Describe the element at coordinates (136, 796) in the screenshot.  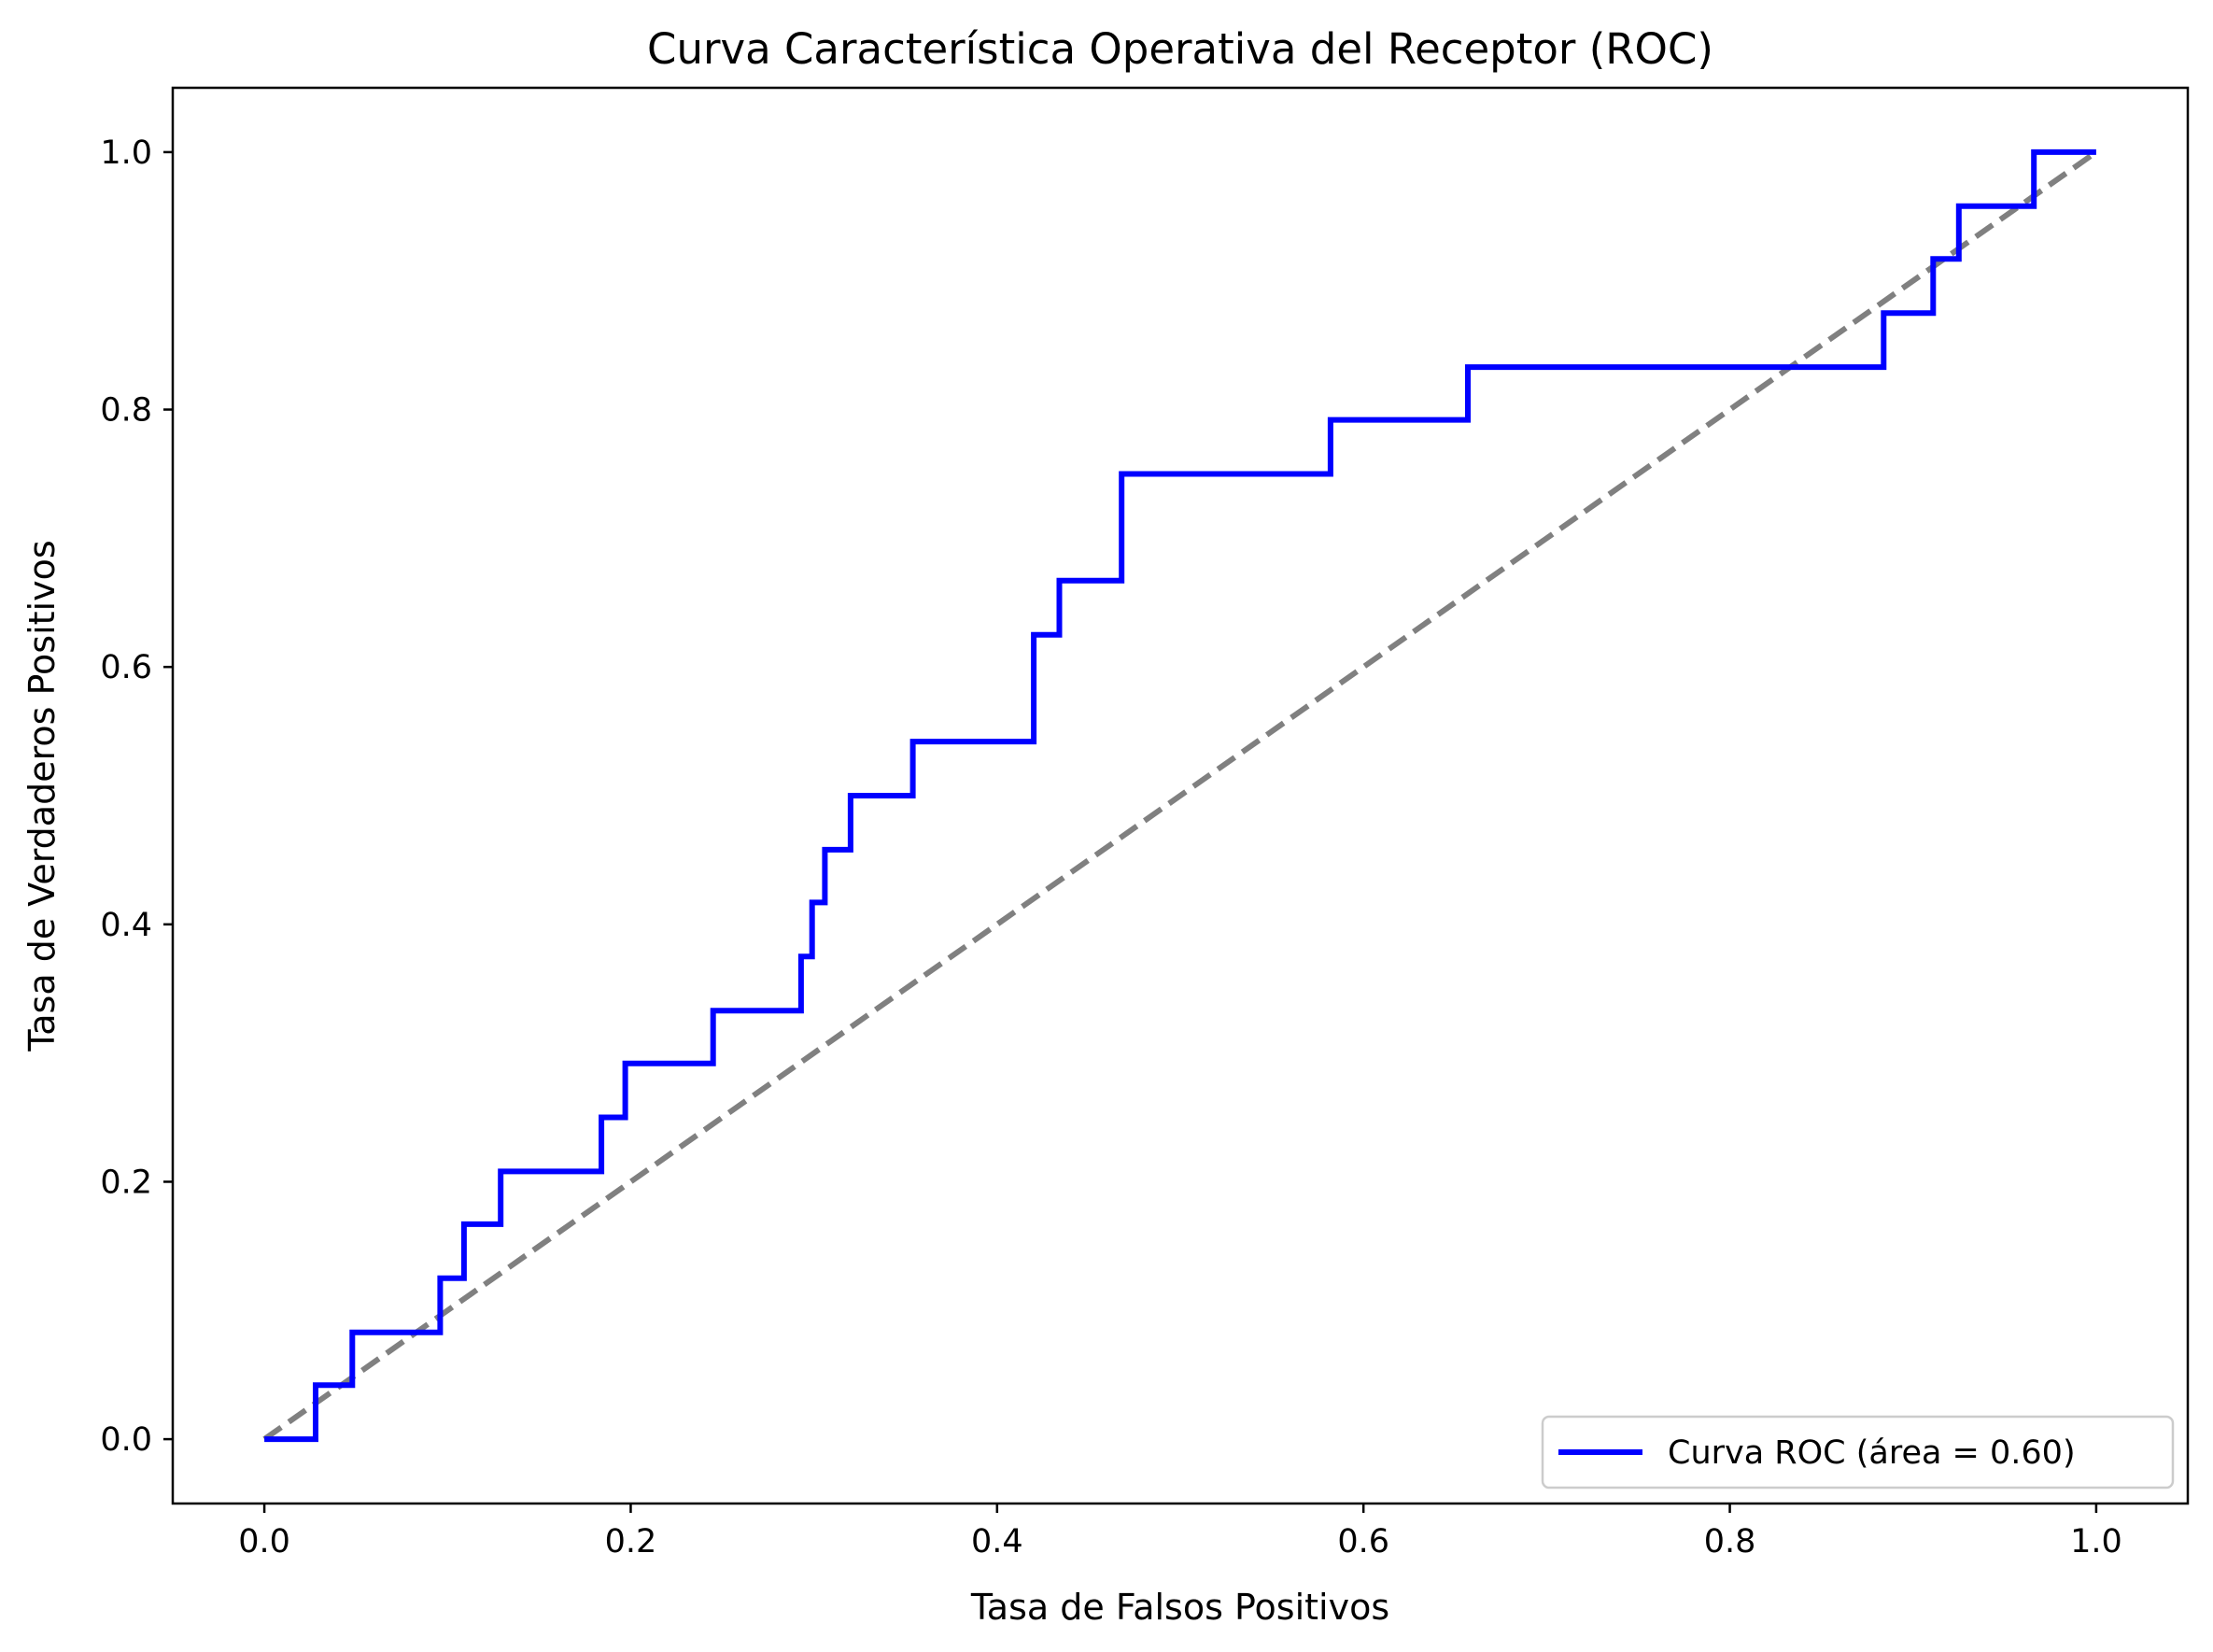
I see `y-axis-ticks: 0.0 0.2 0.4 0.6 0.8 1.0` at that location.